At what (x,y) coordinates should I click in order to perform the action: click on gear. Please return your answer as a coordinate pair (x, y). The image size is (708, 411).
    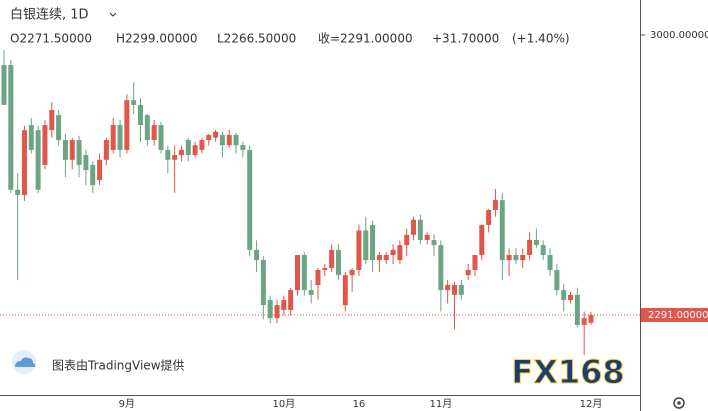
    Looking at the image, I should click on (679, 403).